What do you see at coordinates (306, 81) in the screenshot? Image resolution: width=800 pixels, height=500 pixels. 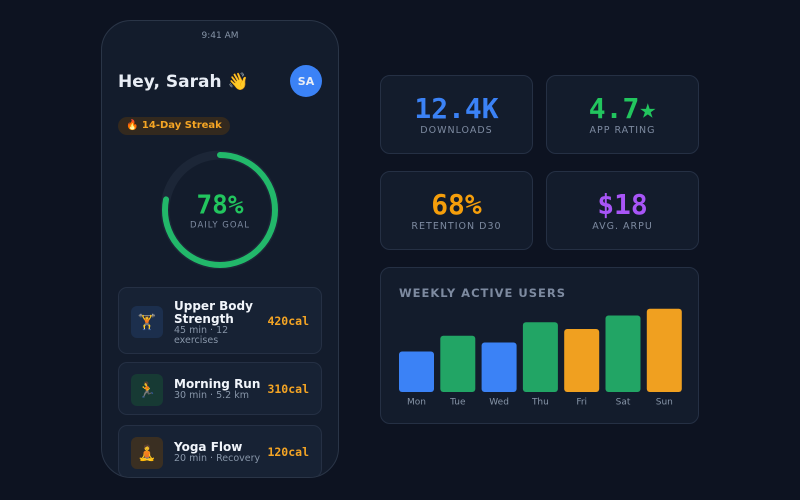 I see `avatar: SA` at bounding box center [306, 81].